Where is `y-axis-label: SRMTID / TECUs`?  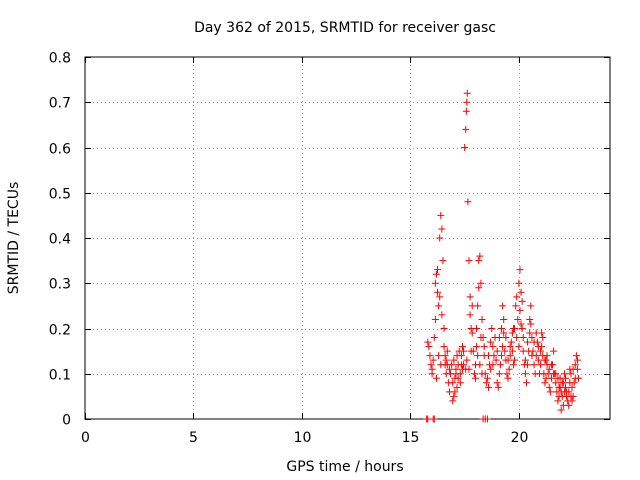
y-axis-label: SRMTID / TECUs is located at coordinates (14, 238).